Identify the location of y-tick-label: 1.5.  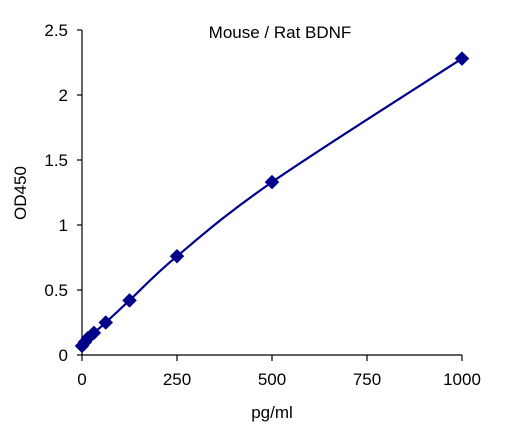
(56, 160).